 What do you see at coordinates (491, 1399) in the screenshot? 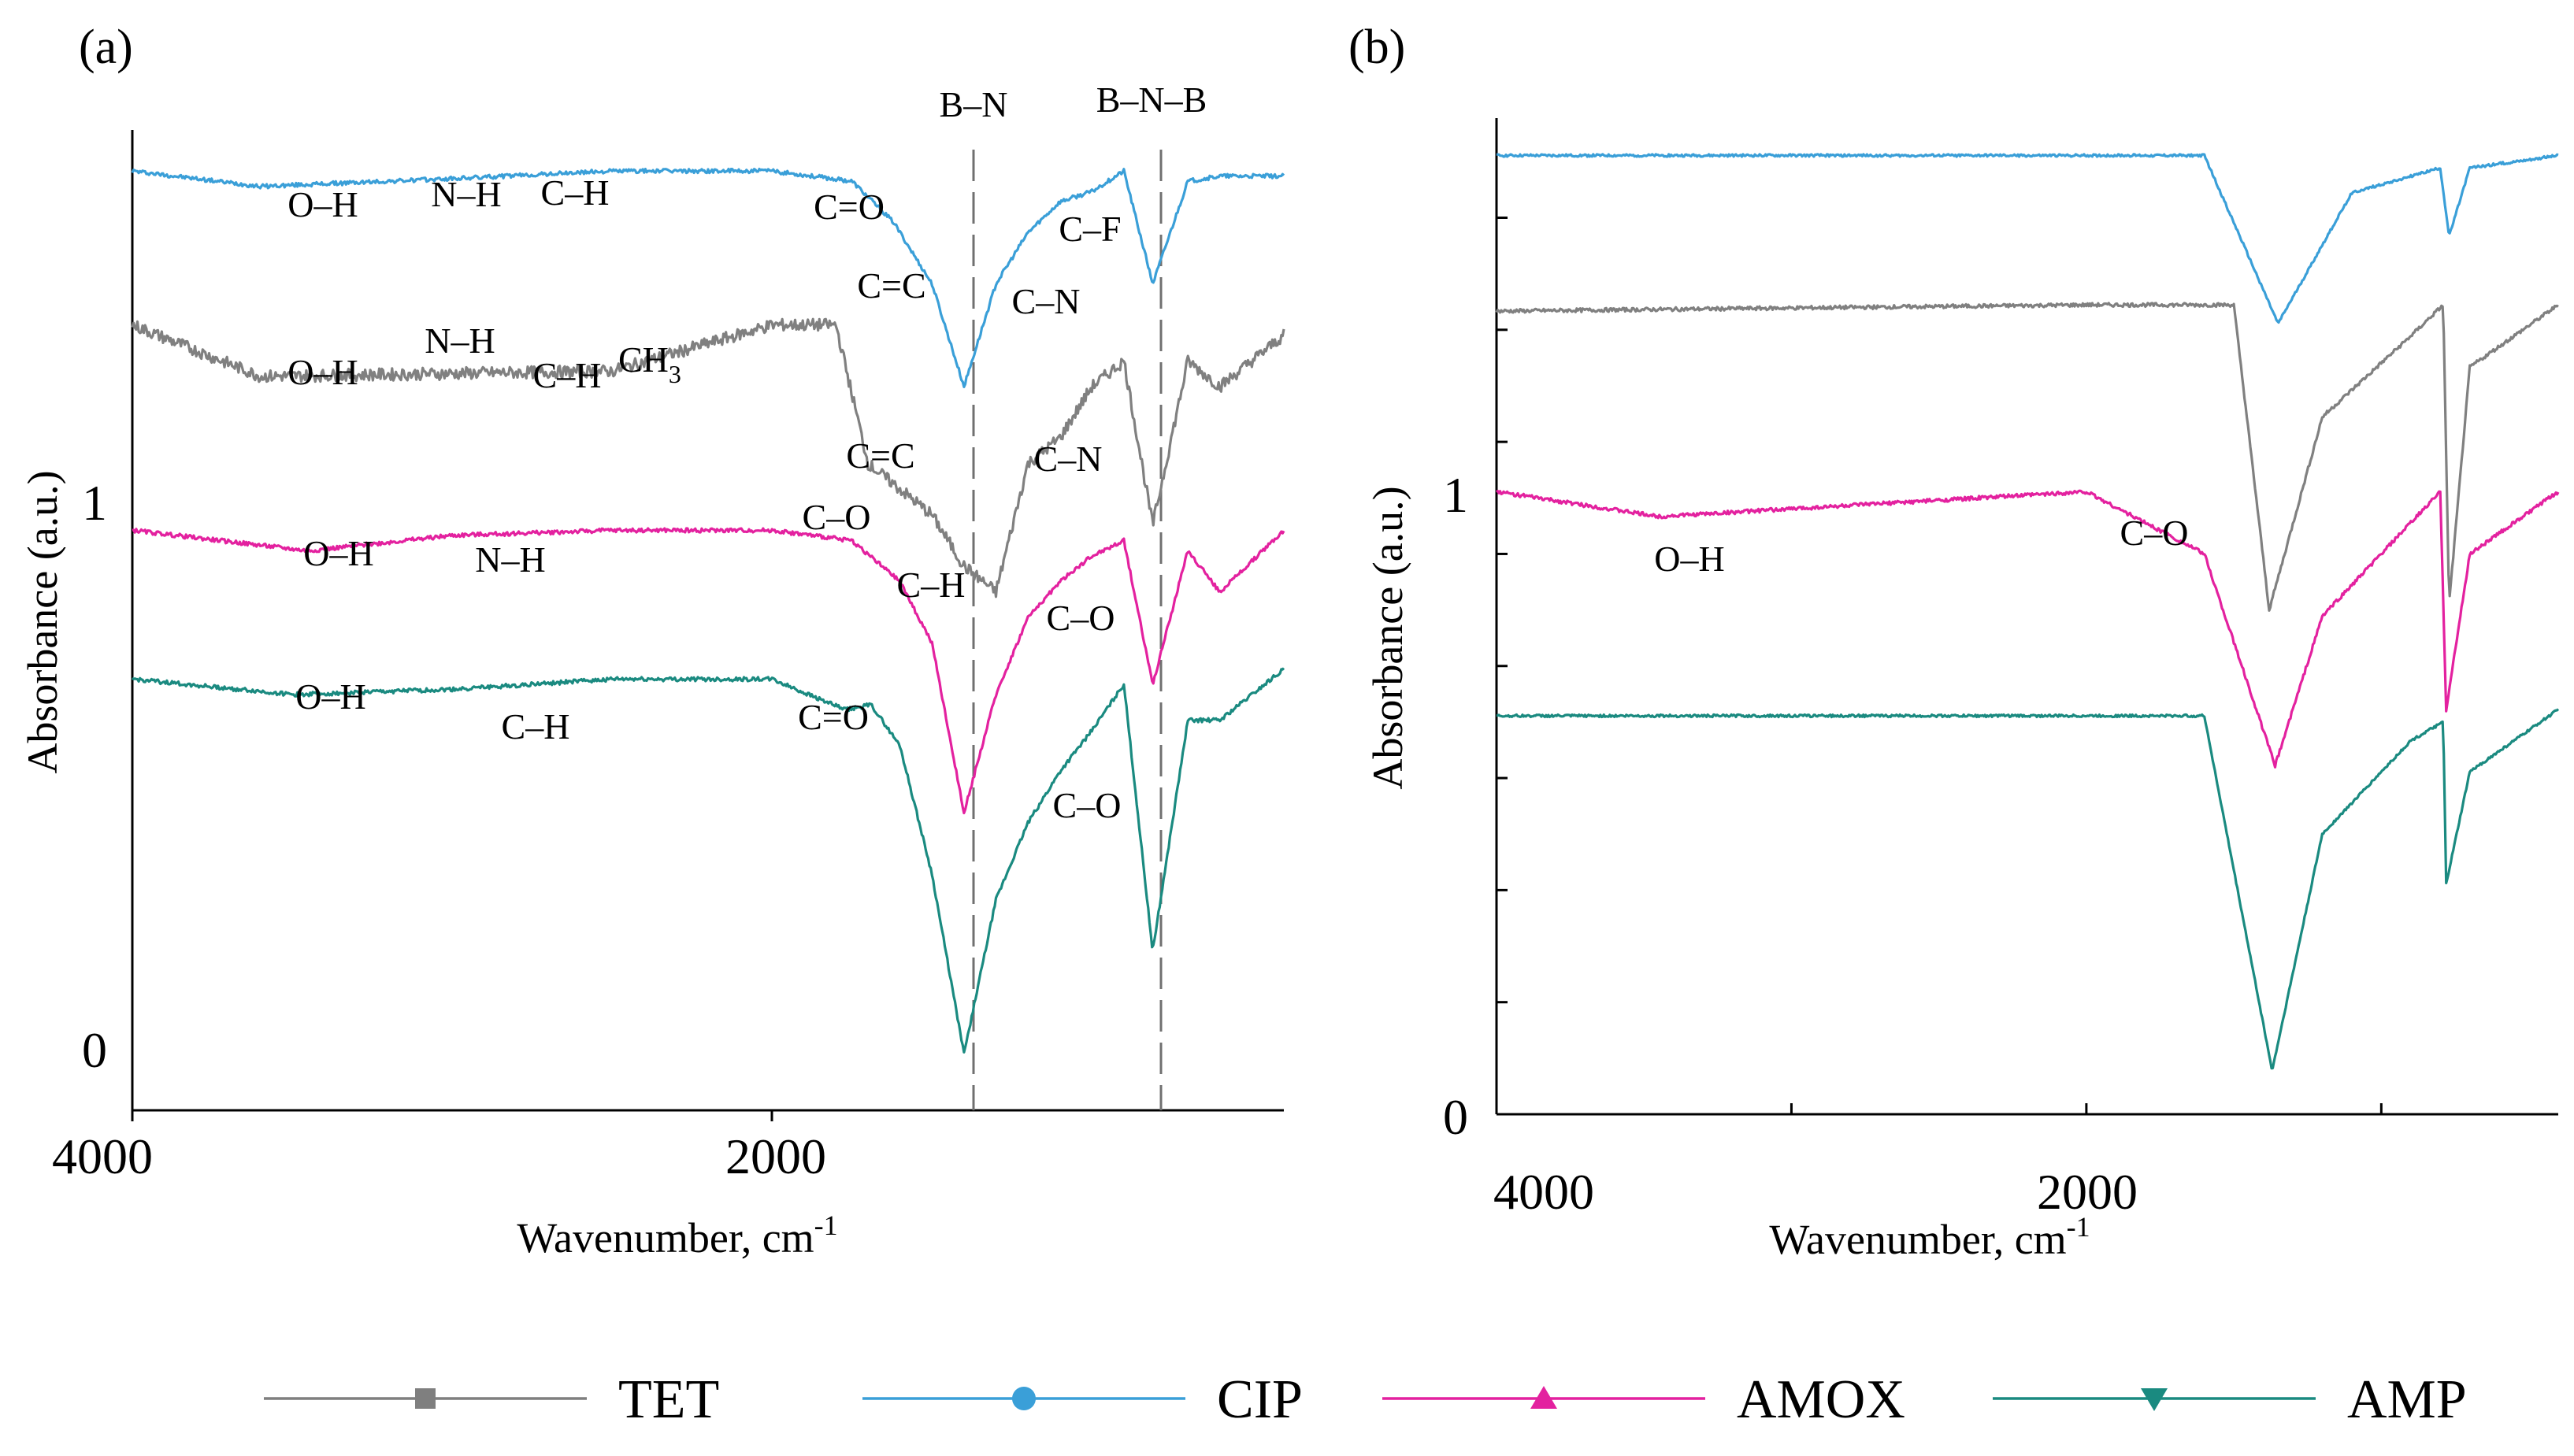
I see `legend-item-tet: TET` at bounding box center [491, 1399].